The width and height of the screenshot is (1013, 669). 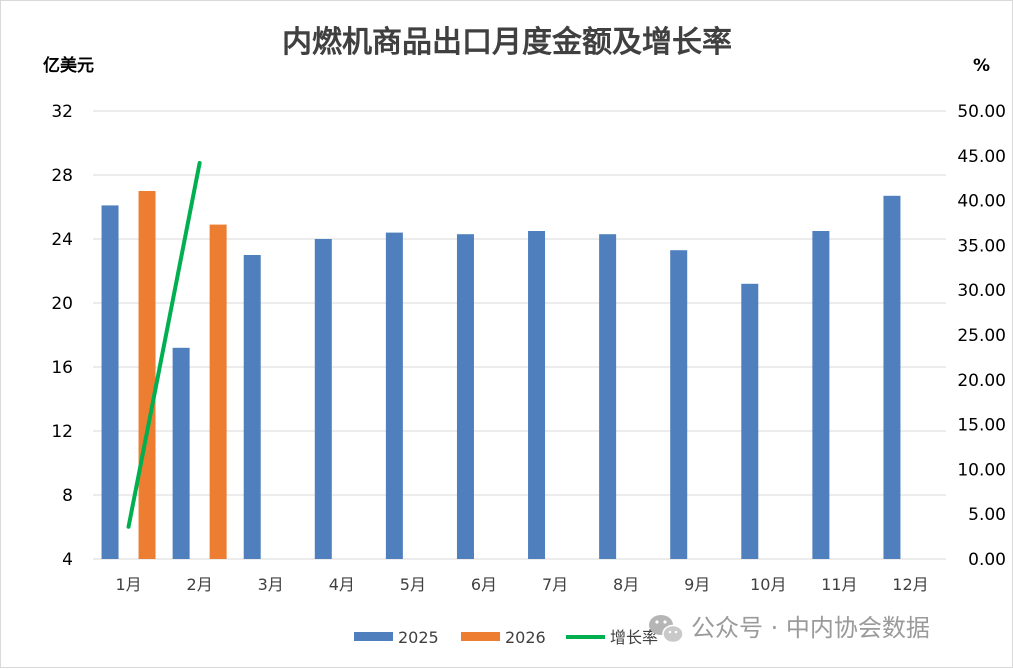 What do you see at coordinates (521, 584) in the screenshot?
I see `x-axis: 1月 2月 3月 4月 5月 6月 7月 8月 9月 10月 11月 12月` at bounding box center [521, 584].